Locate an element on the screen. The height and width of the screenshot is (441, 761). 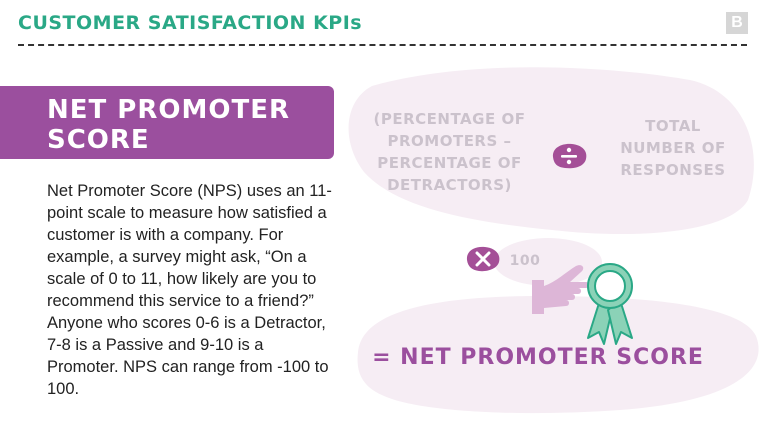
title-banner: NET PROMOTER SCORE is located at coordinates (167, 122).